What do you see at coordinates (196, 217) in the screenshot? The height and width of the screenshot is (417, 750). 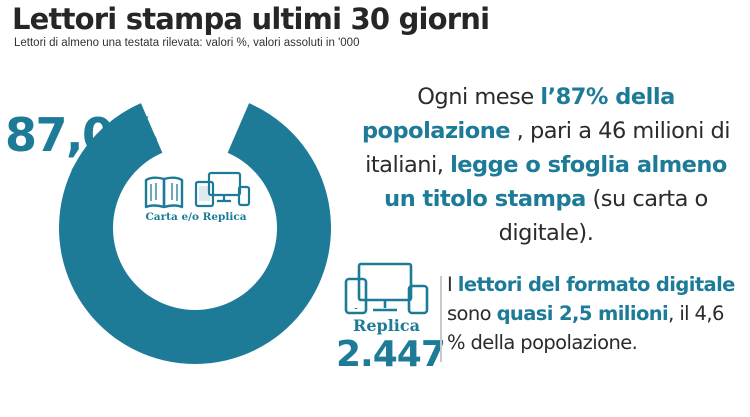 I see `carta-replica-label: Carta e/o Replica` at bounding box center [196, 217].